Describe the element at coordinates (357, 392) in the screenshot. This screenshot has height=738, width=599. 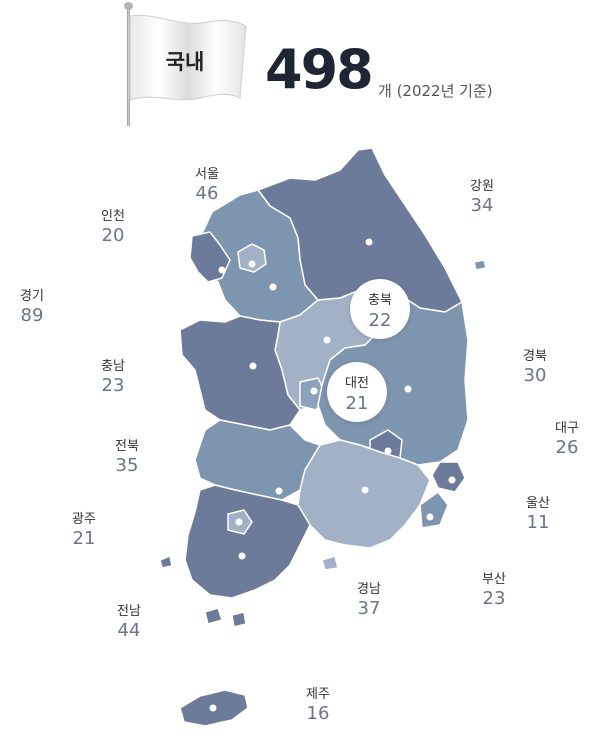
I see `bubble-daejeon: 대전 21` at that location.